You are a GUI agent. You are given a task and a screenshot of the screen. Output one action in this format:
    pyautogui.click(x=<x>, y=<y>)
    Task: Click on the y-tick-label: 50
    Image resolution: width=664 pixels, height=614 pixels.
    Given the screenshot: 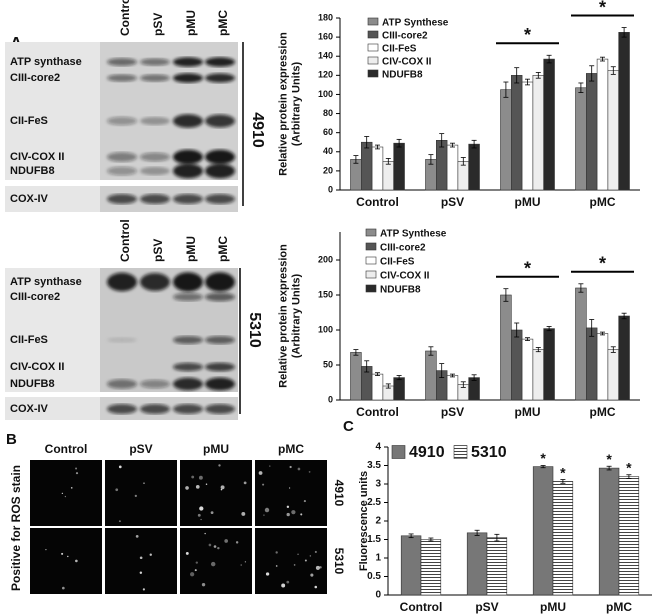 What is the action you would take?
    pyautogui.click(x=328, y=364)
    